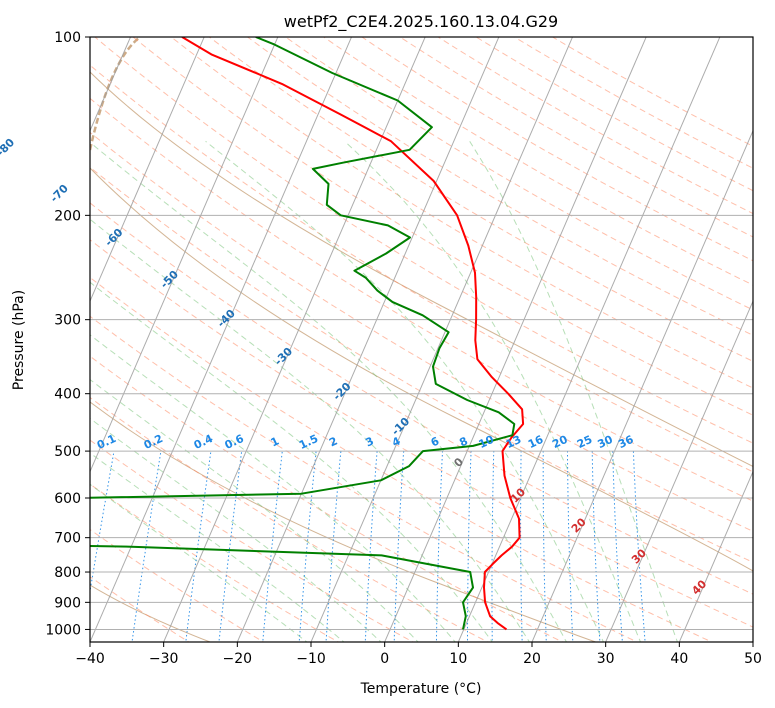  Describe the element at coordinates (63, 630) in the screenshot. I see `y-tick-label: 1000` at that location.